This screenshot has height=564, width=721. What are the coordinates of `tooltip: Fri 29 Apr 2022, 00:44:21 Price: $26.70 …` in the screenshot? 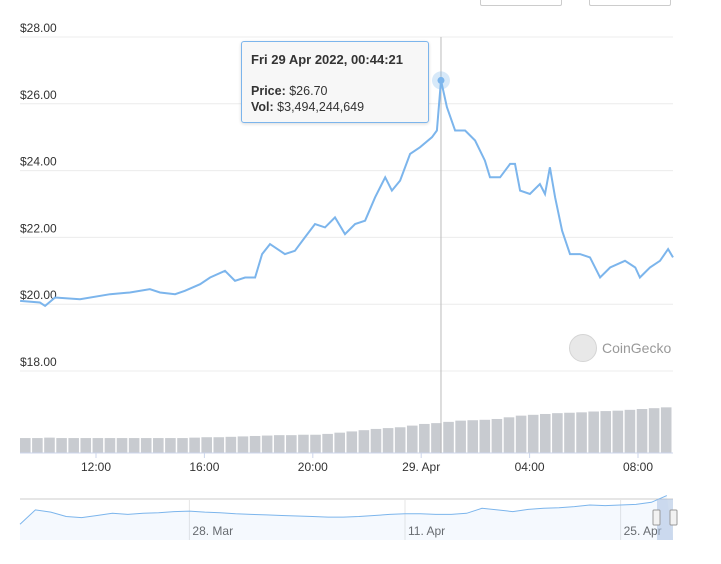 It's located at (335, 82).